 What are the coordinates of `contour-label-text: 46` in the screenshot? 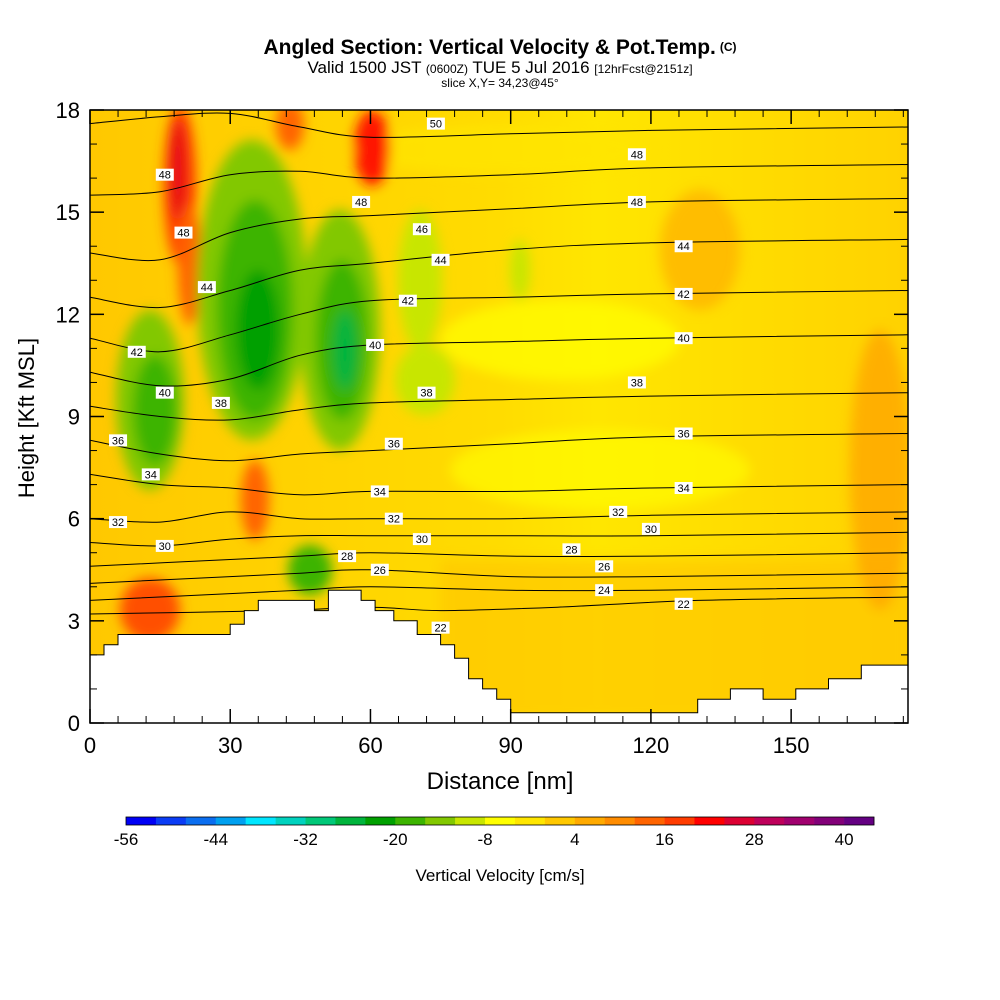 It's located at (422, 230).